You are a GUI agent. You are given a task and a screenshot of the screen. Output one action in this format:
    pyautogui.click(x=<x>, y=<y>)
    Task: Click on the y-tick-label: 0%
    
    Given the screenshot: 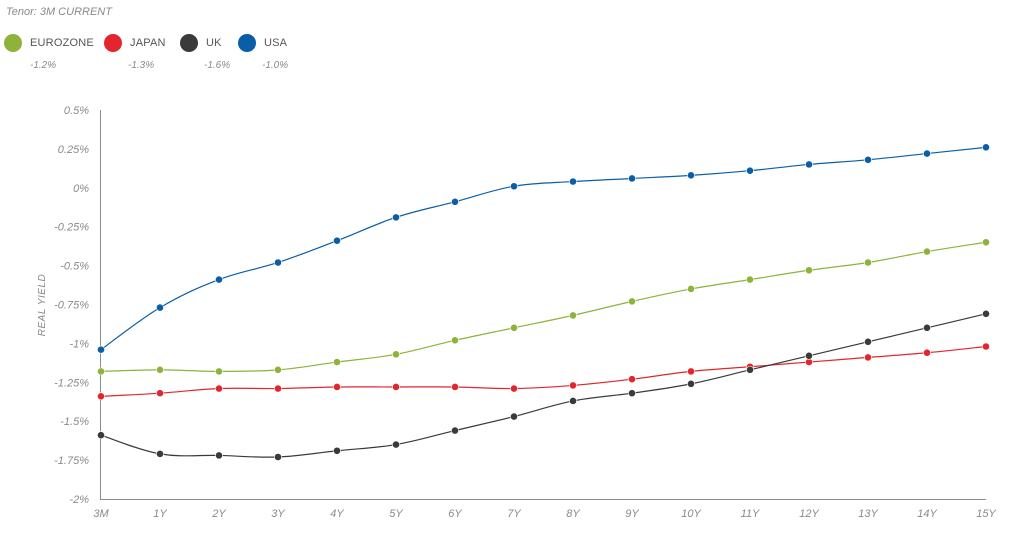 What is the action you would take?
    pyautogui.click(x=81, y=189)
    